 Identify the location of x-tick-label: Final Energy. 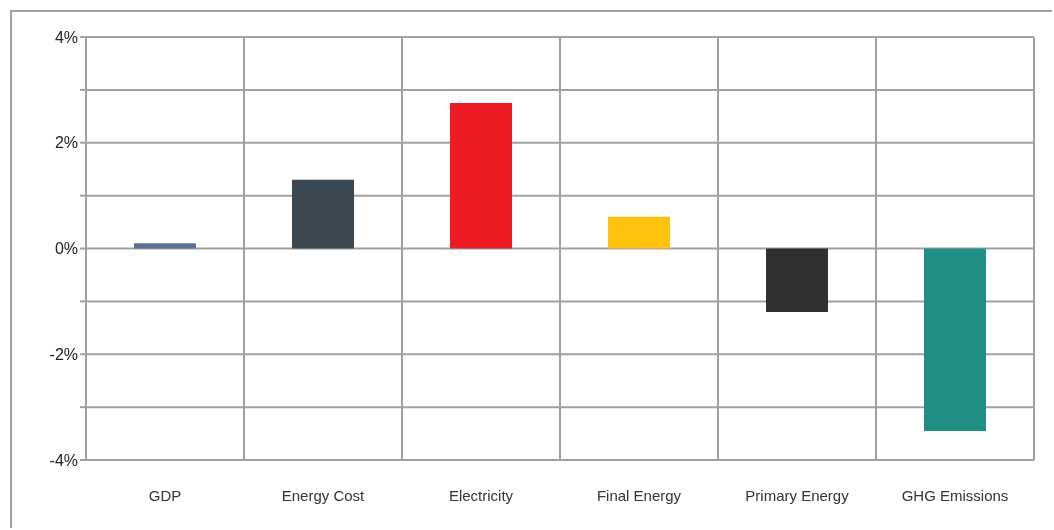
(639, 495).